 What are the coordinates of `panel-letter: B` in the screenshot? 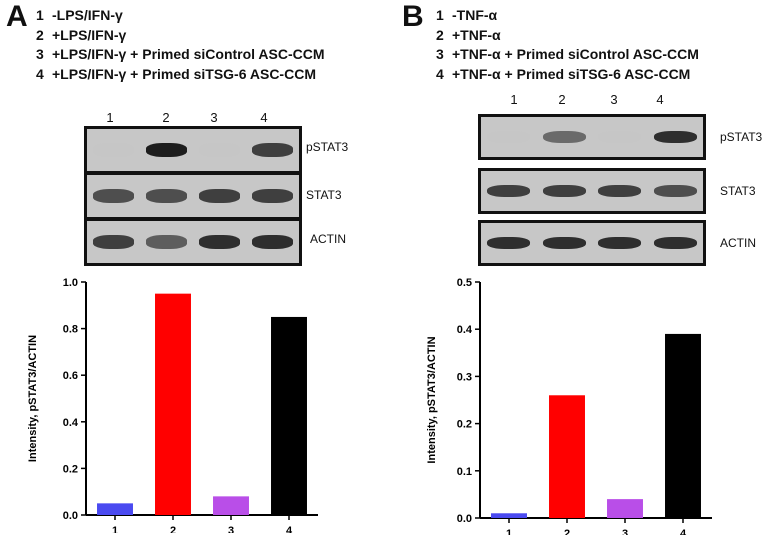 It's located at (413, 16).